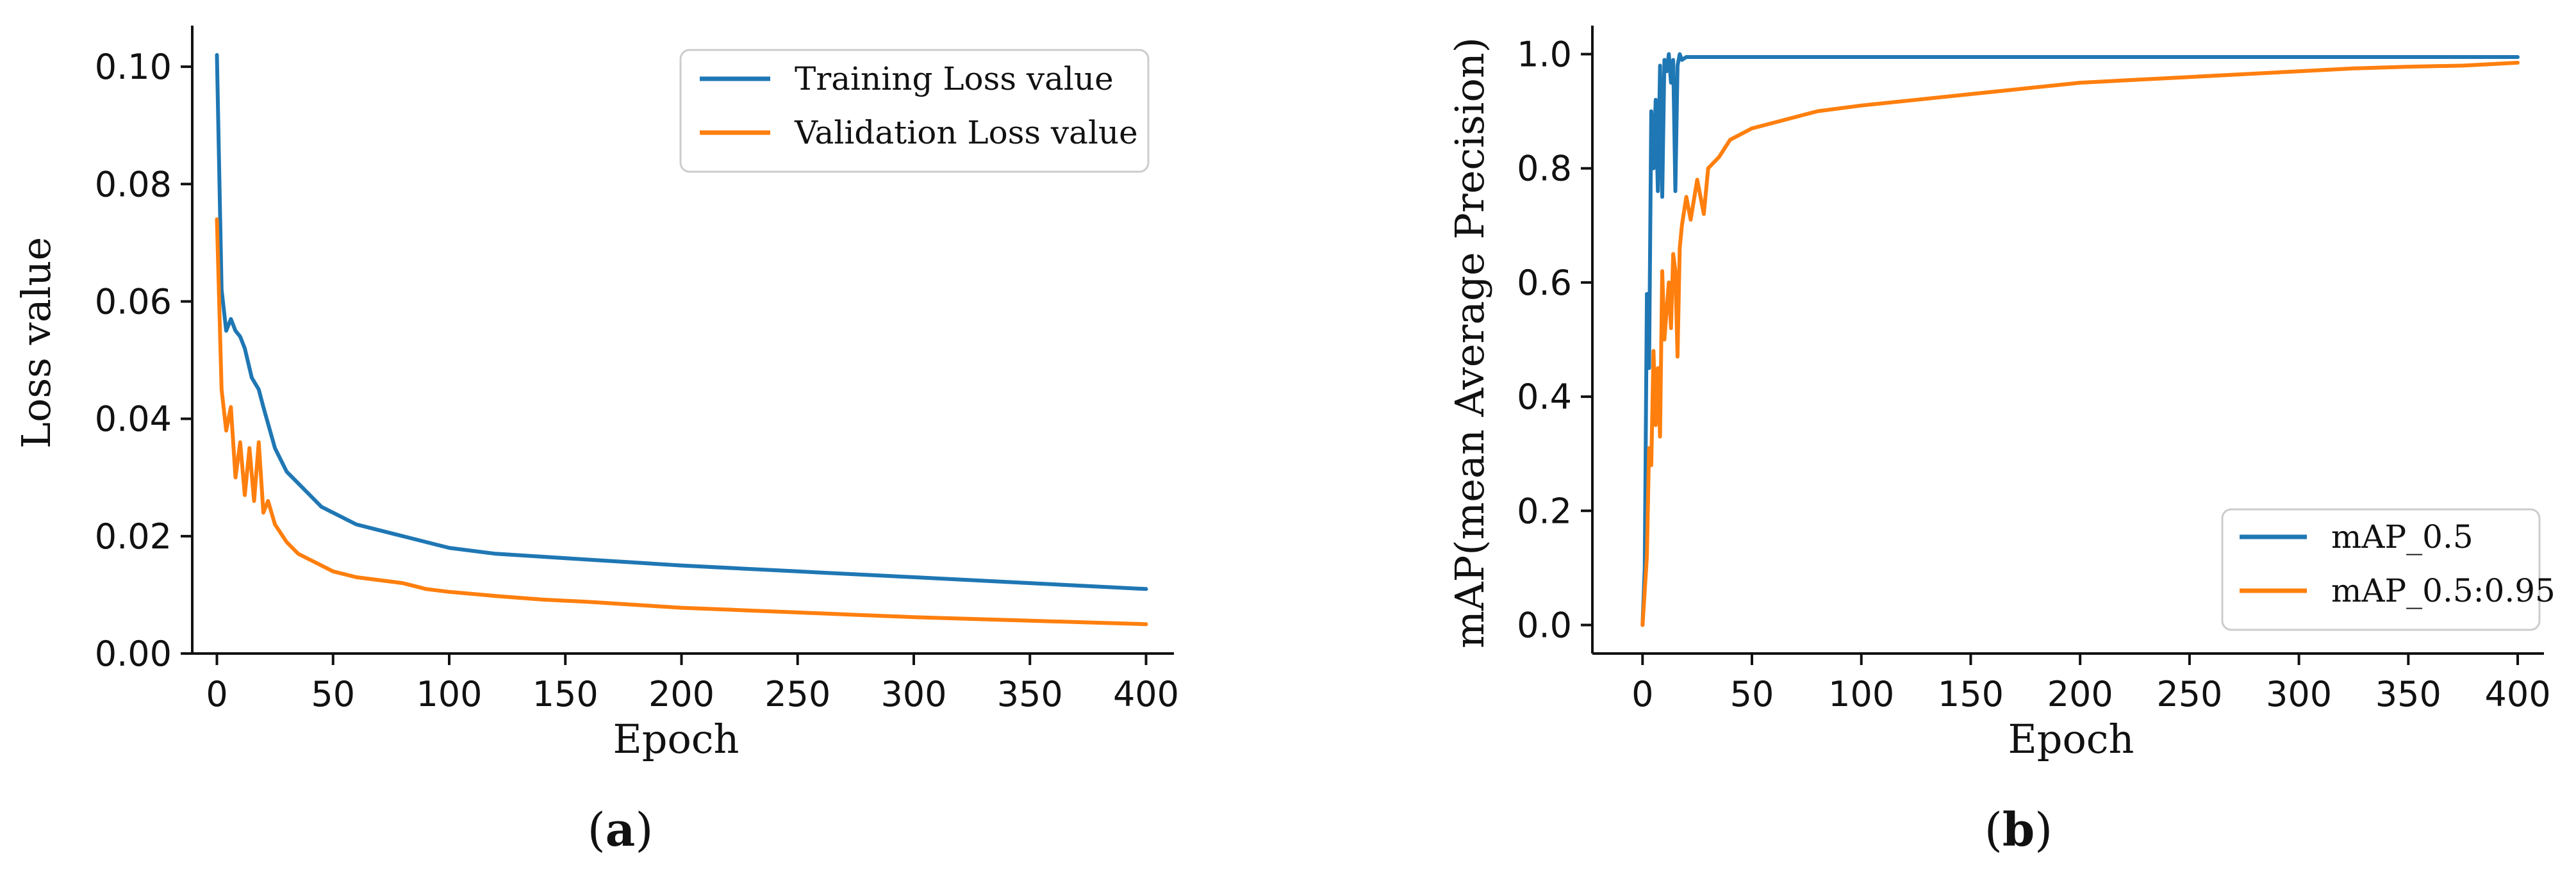 The image size is (2576, 872). I want to click on y-tick-label: 0.00, so click(133, 654).